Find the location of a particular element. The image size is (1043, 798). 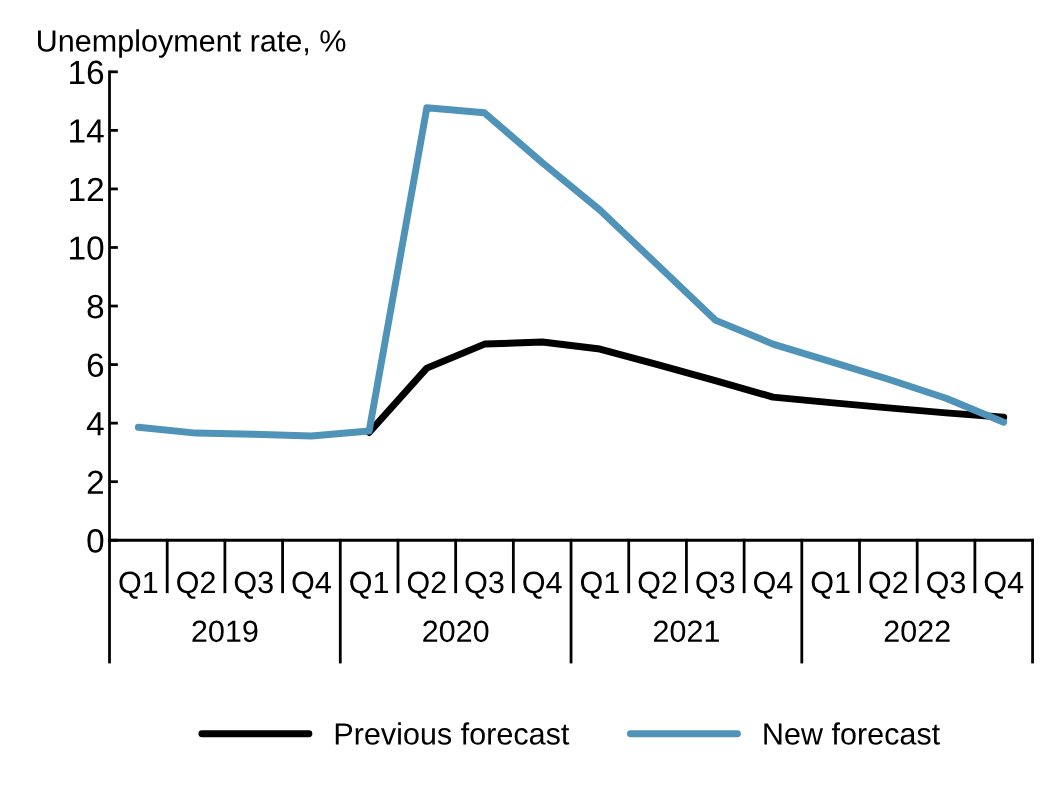

y-tick-label: 0 is located at coordinates (95, 541).